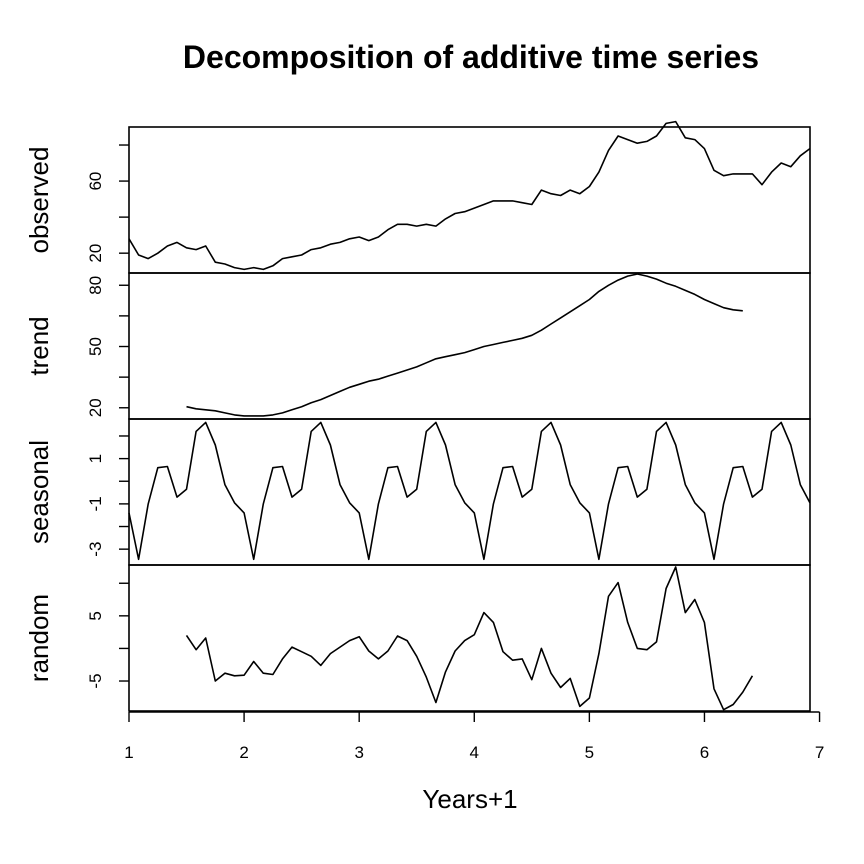  I want to click on y-tick-label: 50, so click(95, 346).